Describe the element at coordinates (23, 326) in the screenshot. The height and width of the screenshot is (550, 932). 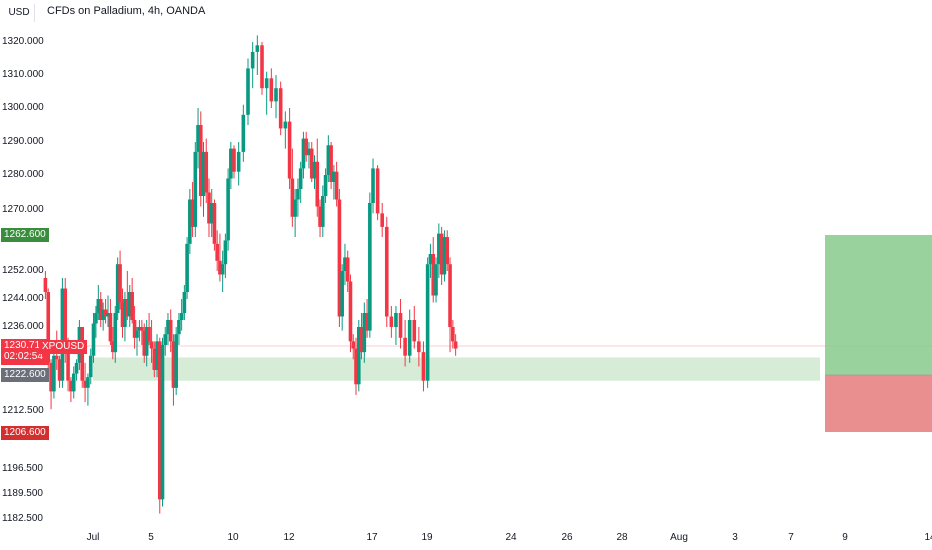
I see `price-tick-label: 1236.000` at that location.